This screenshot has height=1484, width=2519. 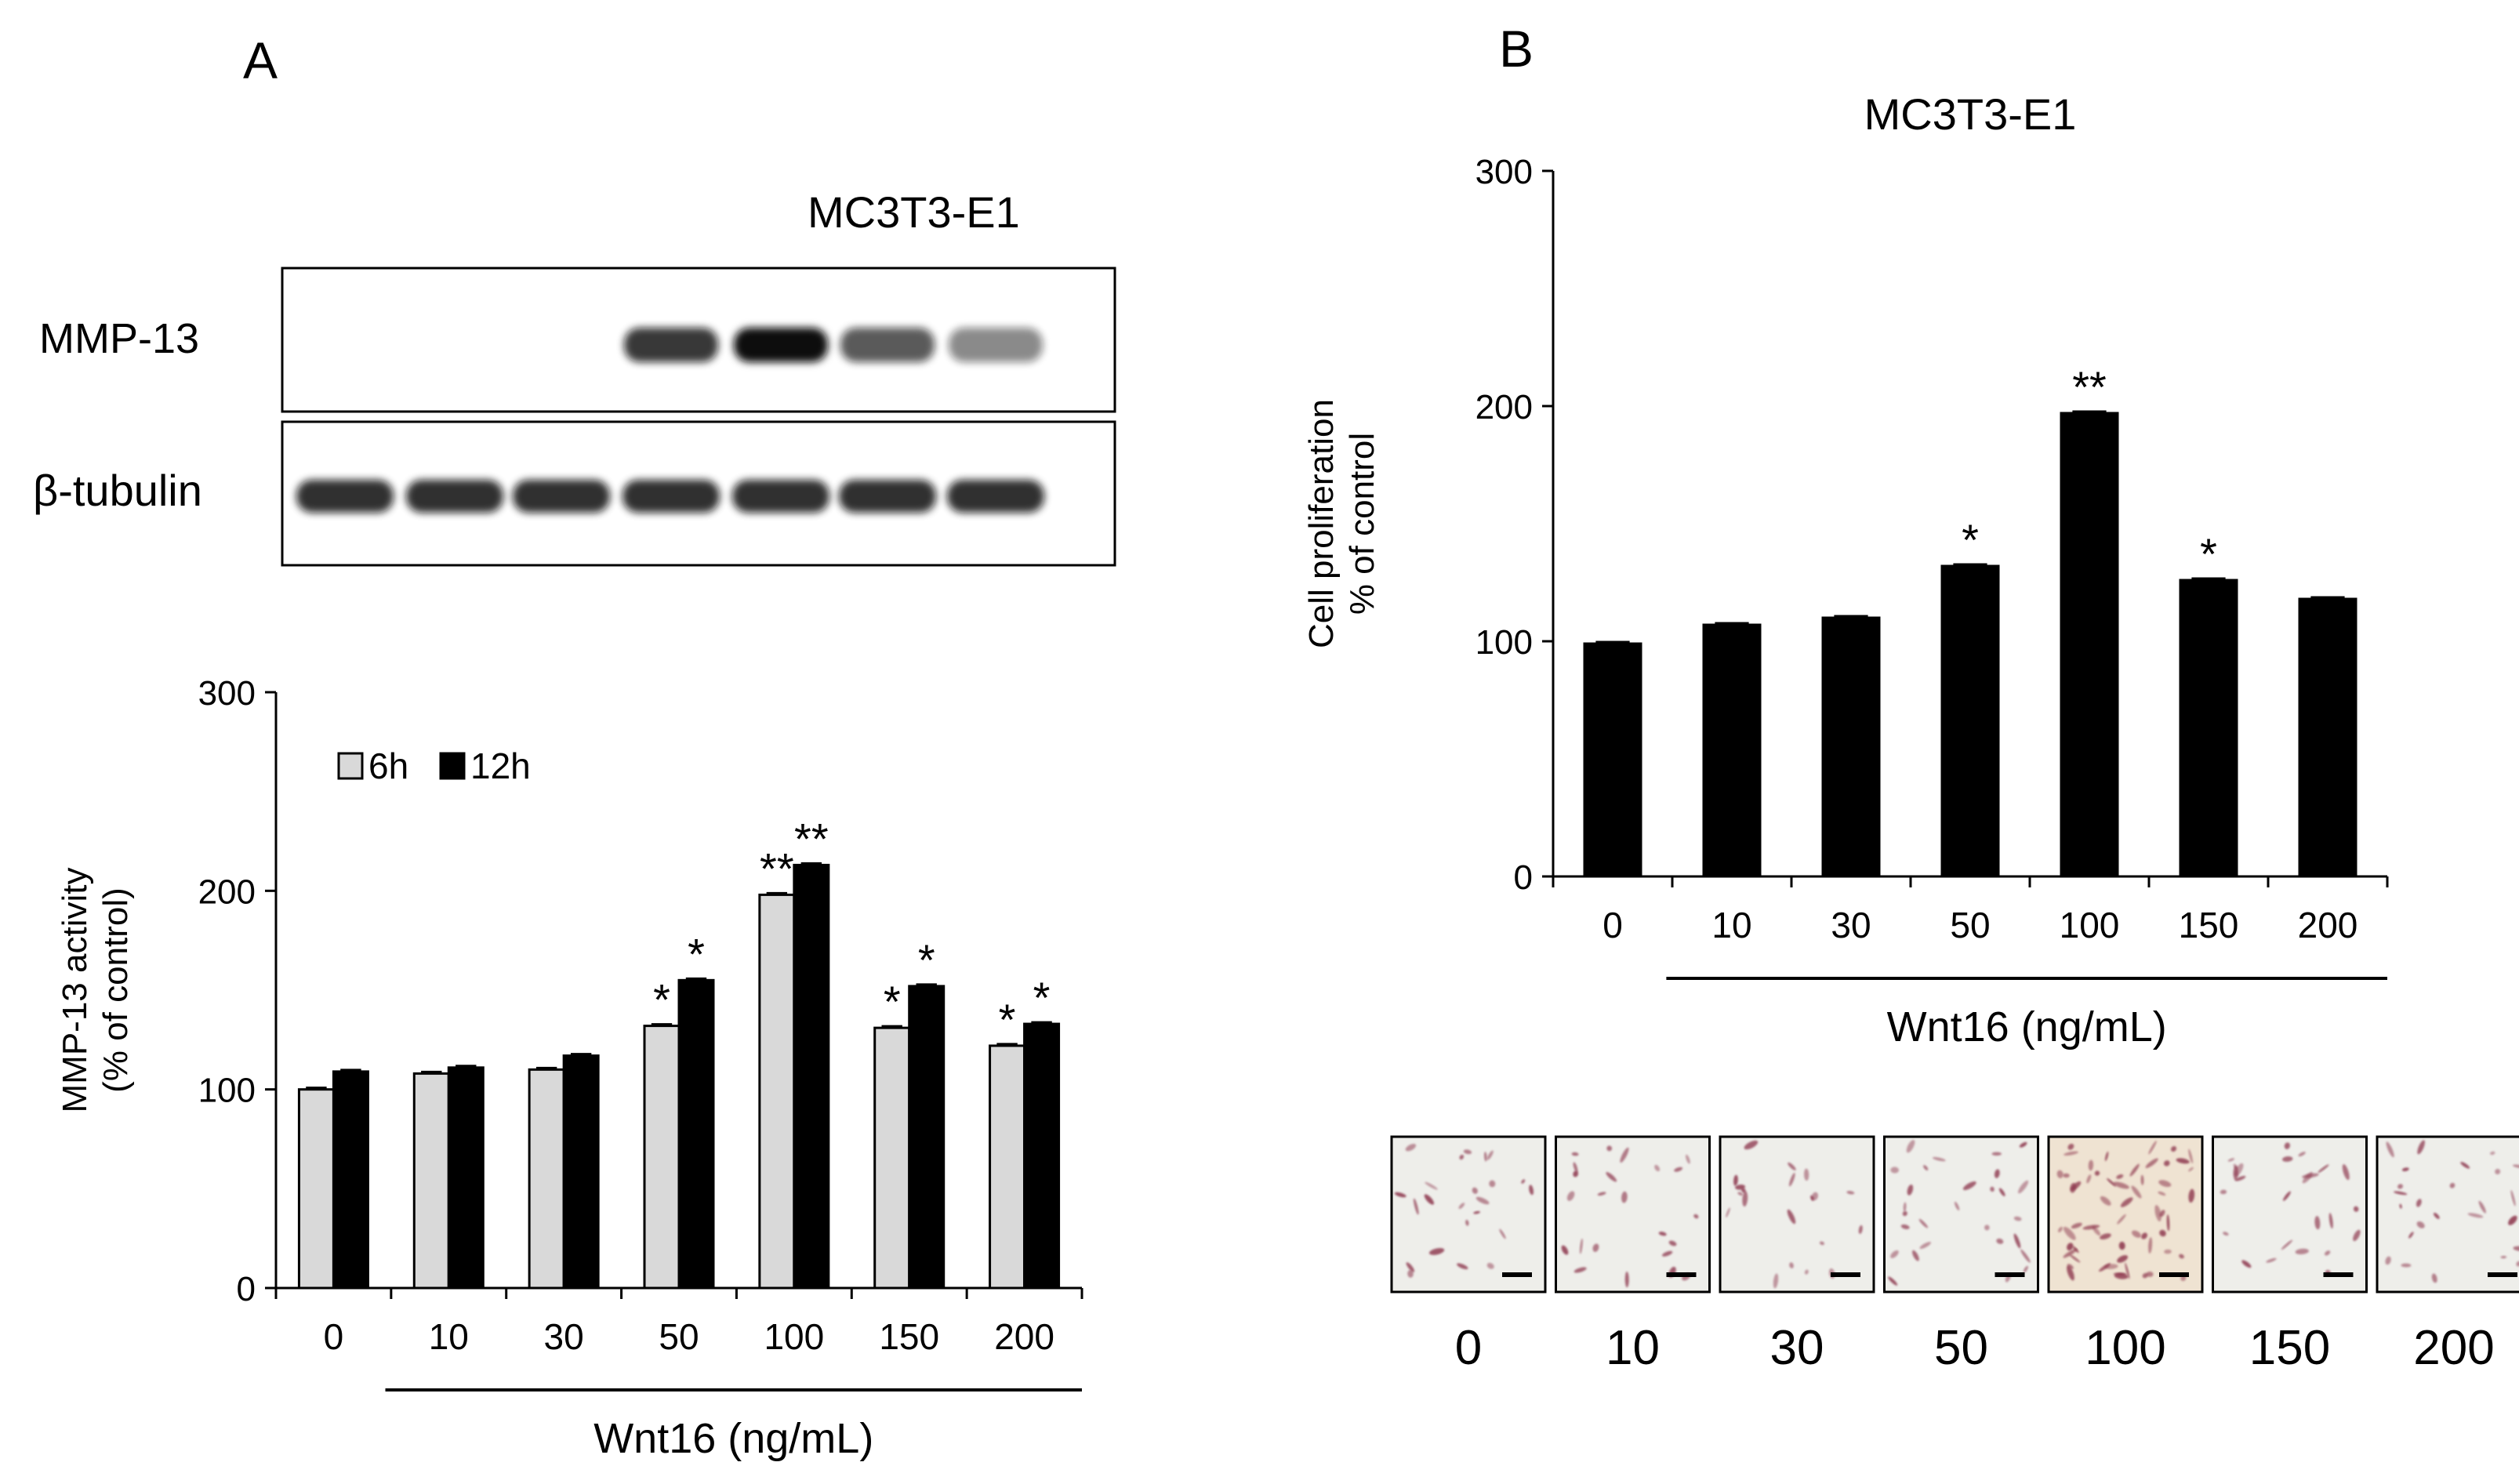 What do you see at coordinates (2328, 925) in the screenshot?
I see `x-tick-label: 200` at bounding box center [2328, 925].